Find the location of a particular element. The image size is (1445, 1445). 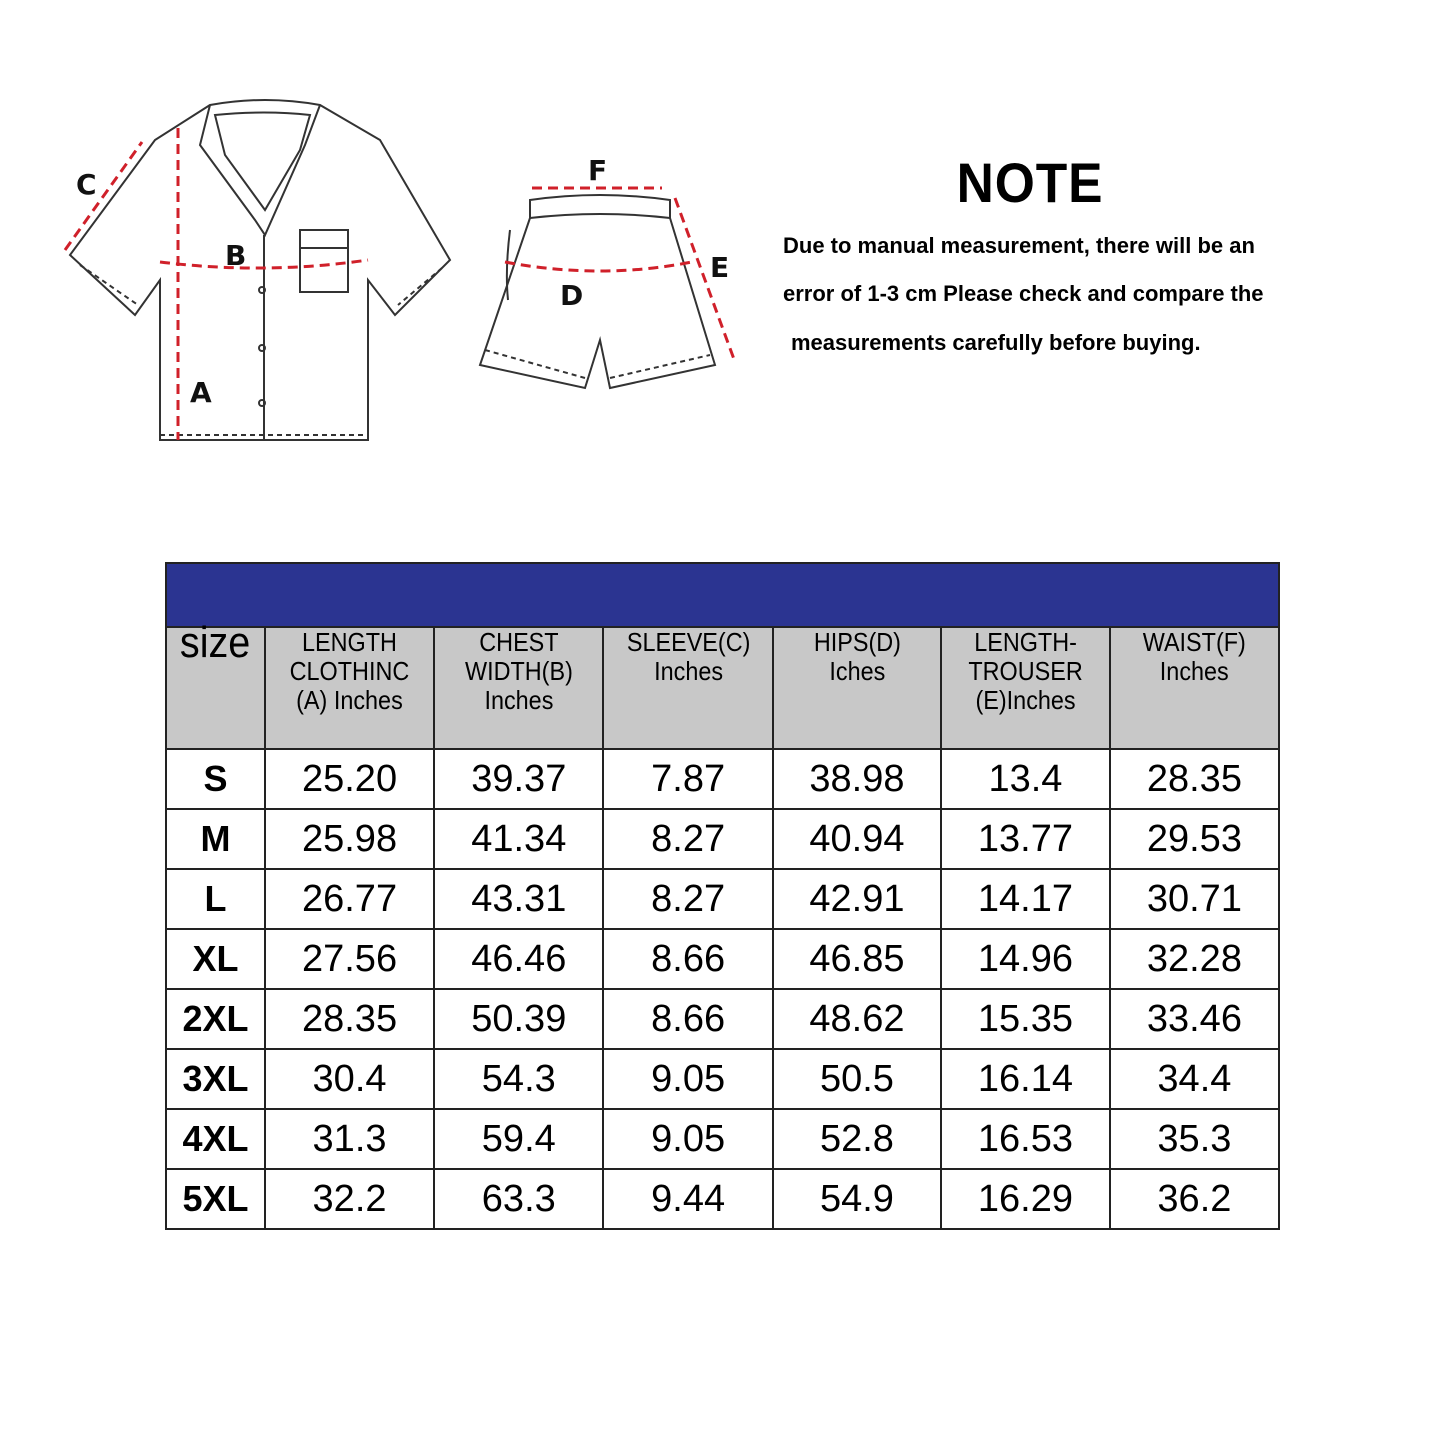

column-header-line: LENGTH is located at coordinates (349, 642).